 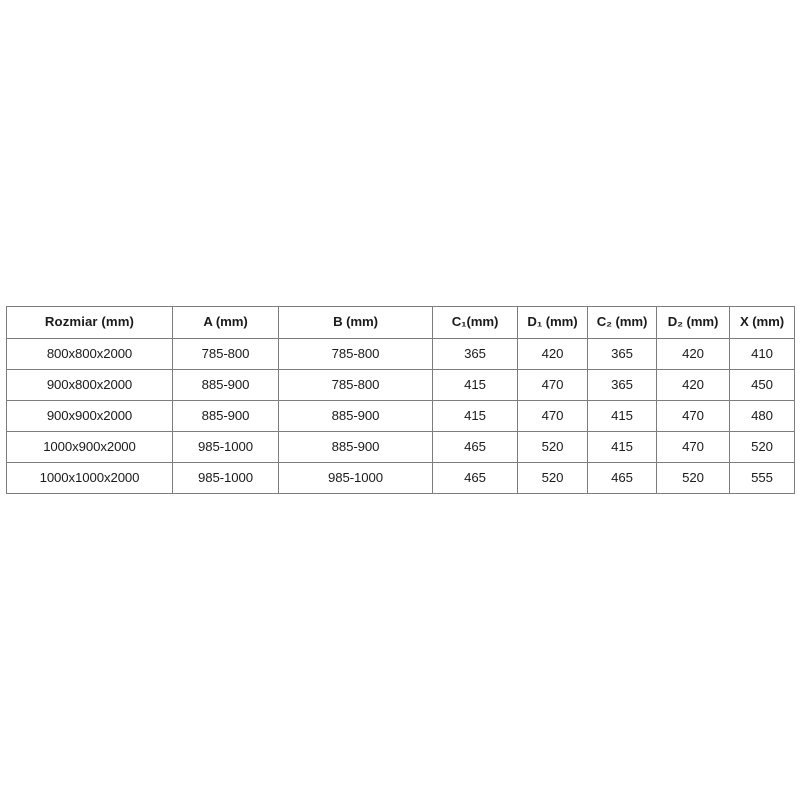 I want to click on column-header-a: A (mm), so click(x=225, y=322).